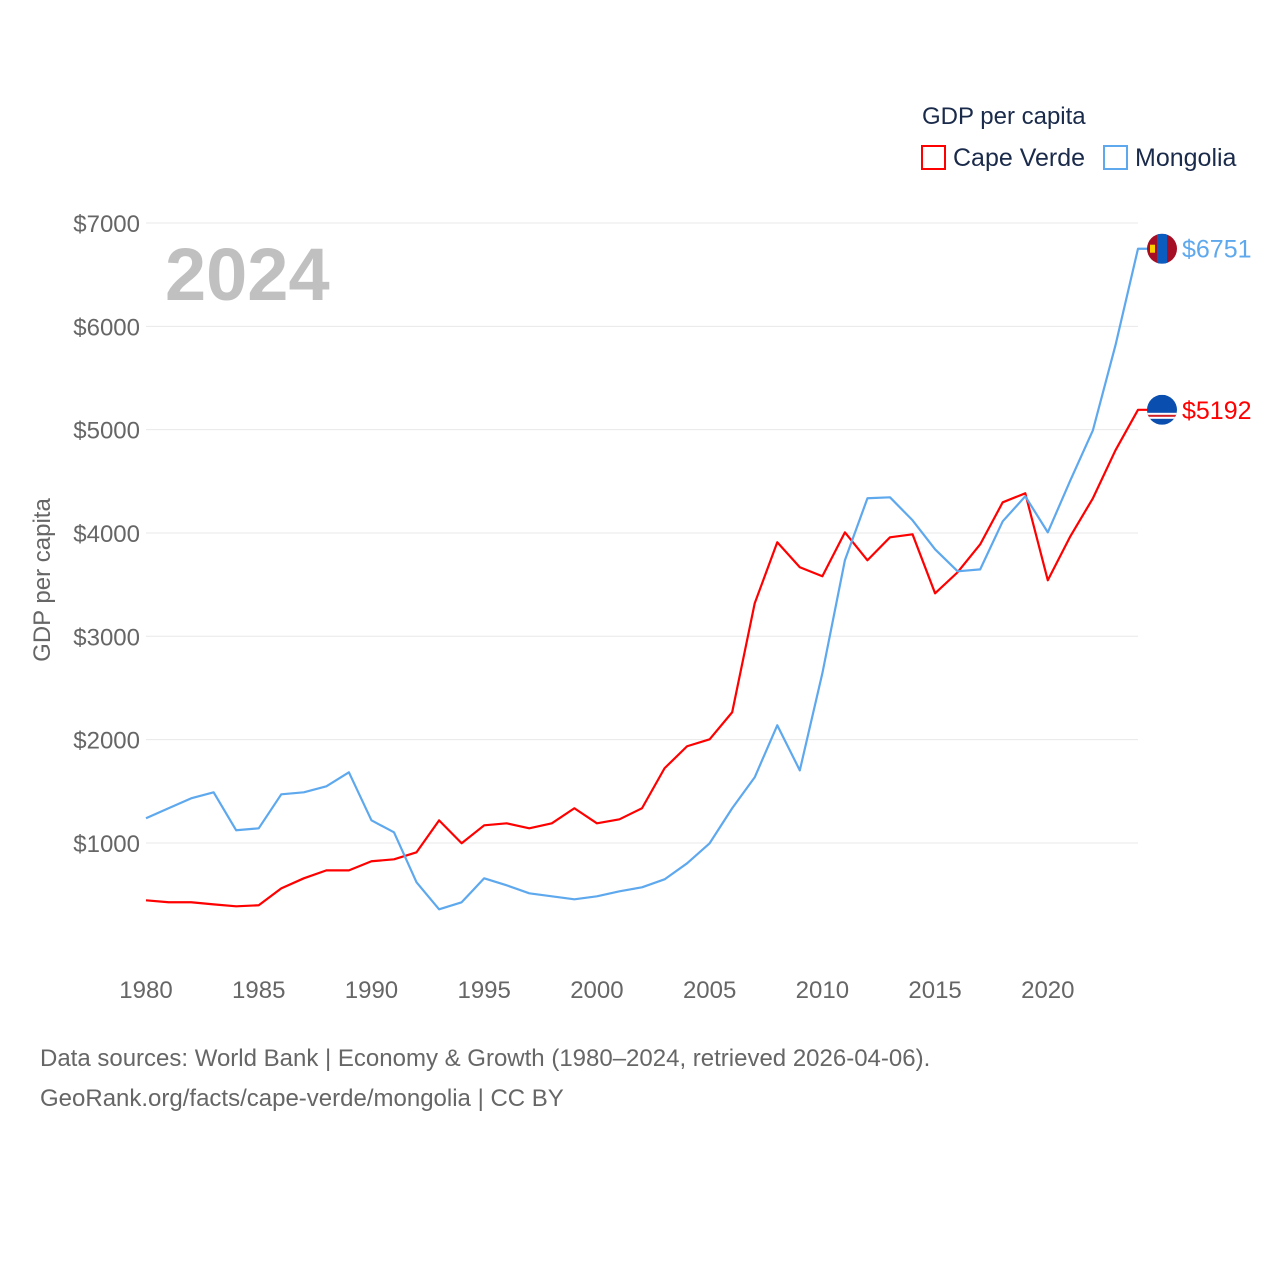  What do you see at coordinates (1217, 250) in the screenshot?
I see `end-value-label: $6751` at bounding box center [1217, 250].